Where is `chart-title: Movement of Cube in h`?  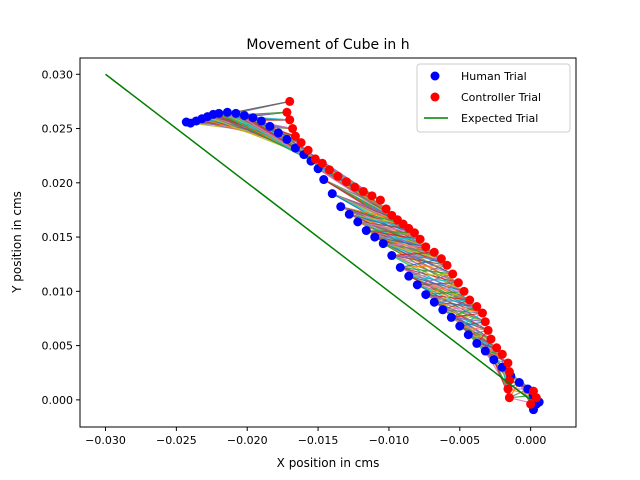
chart-title: Movement of Cube in h is located at coordinates (327, 45).